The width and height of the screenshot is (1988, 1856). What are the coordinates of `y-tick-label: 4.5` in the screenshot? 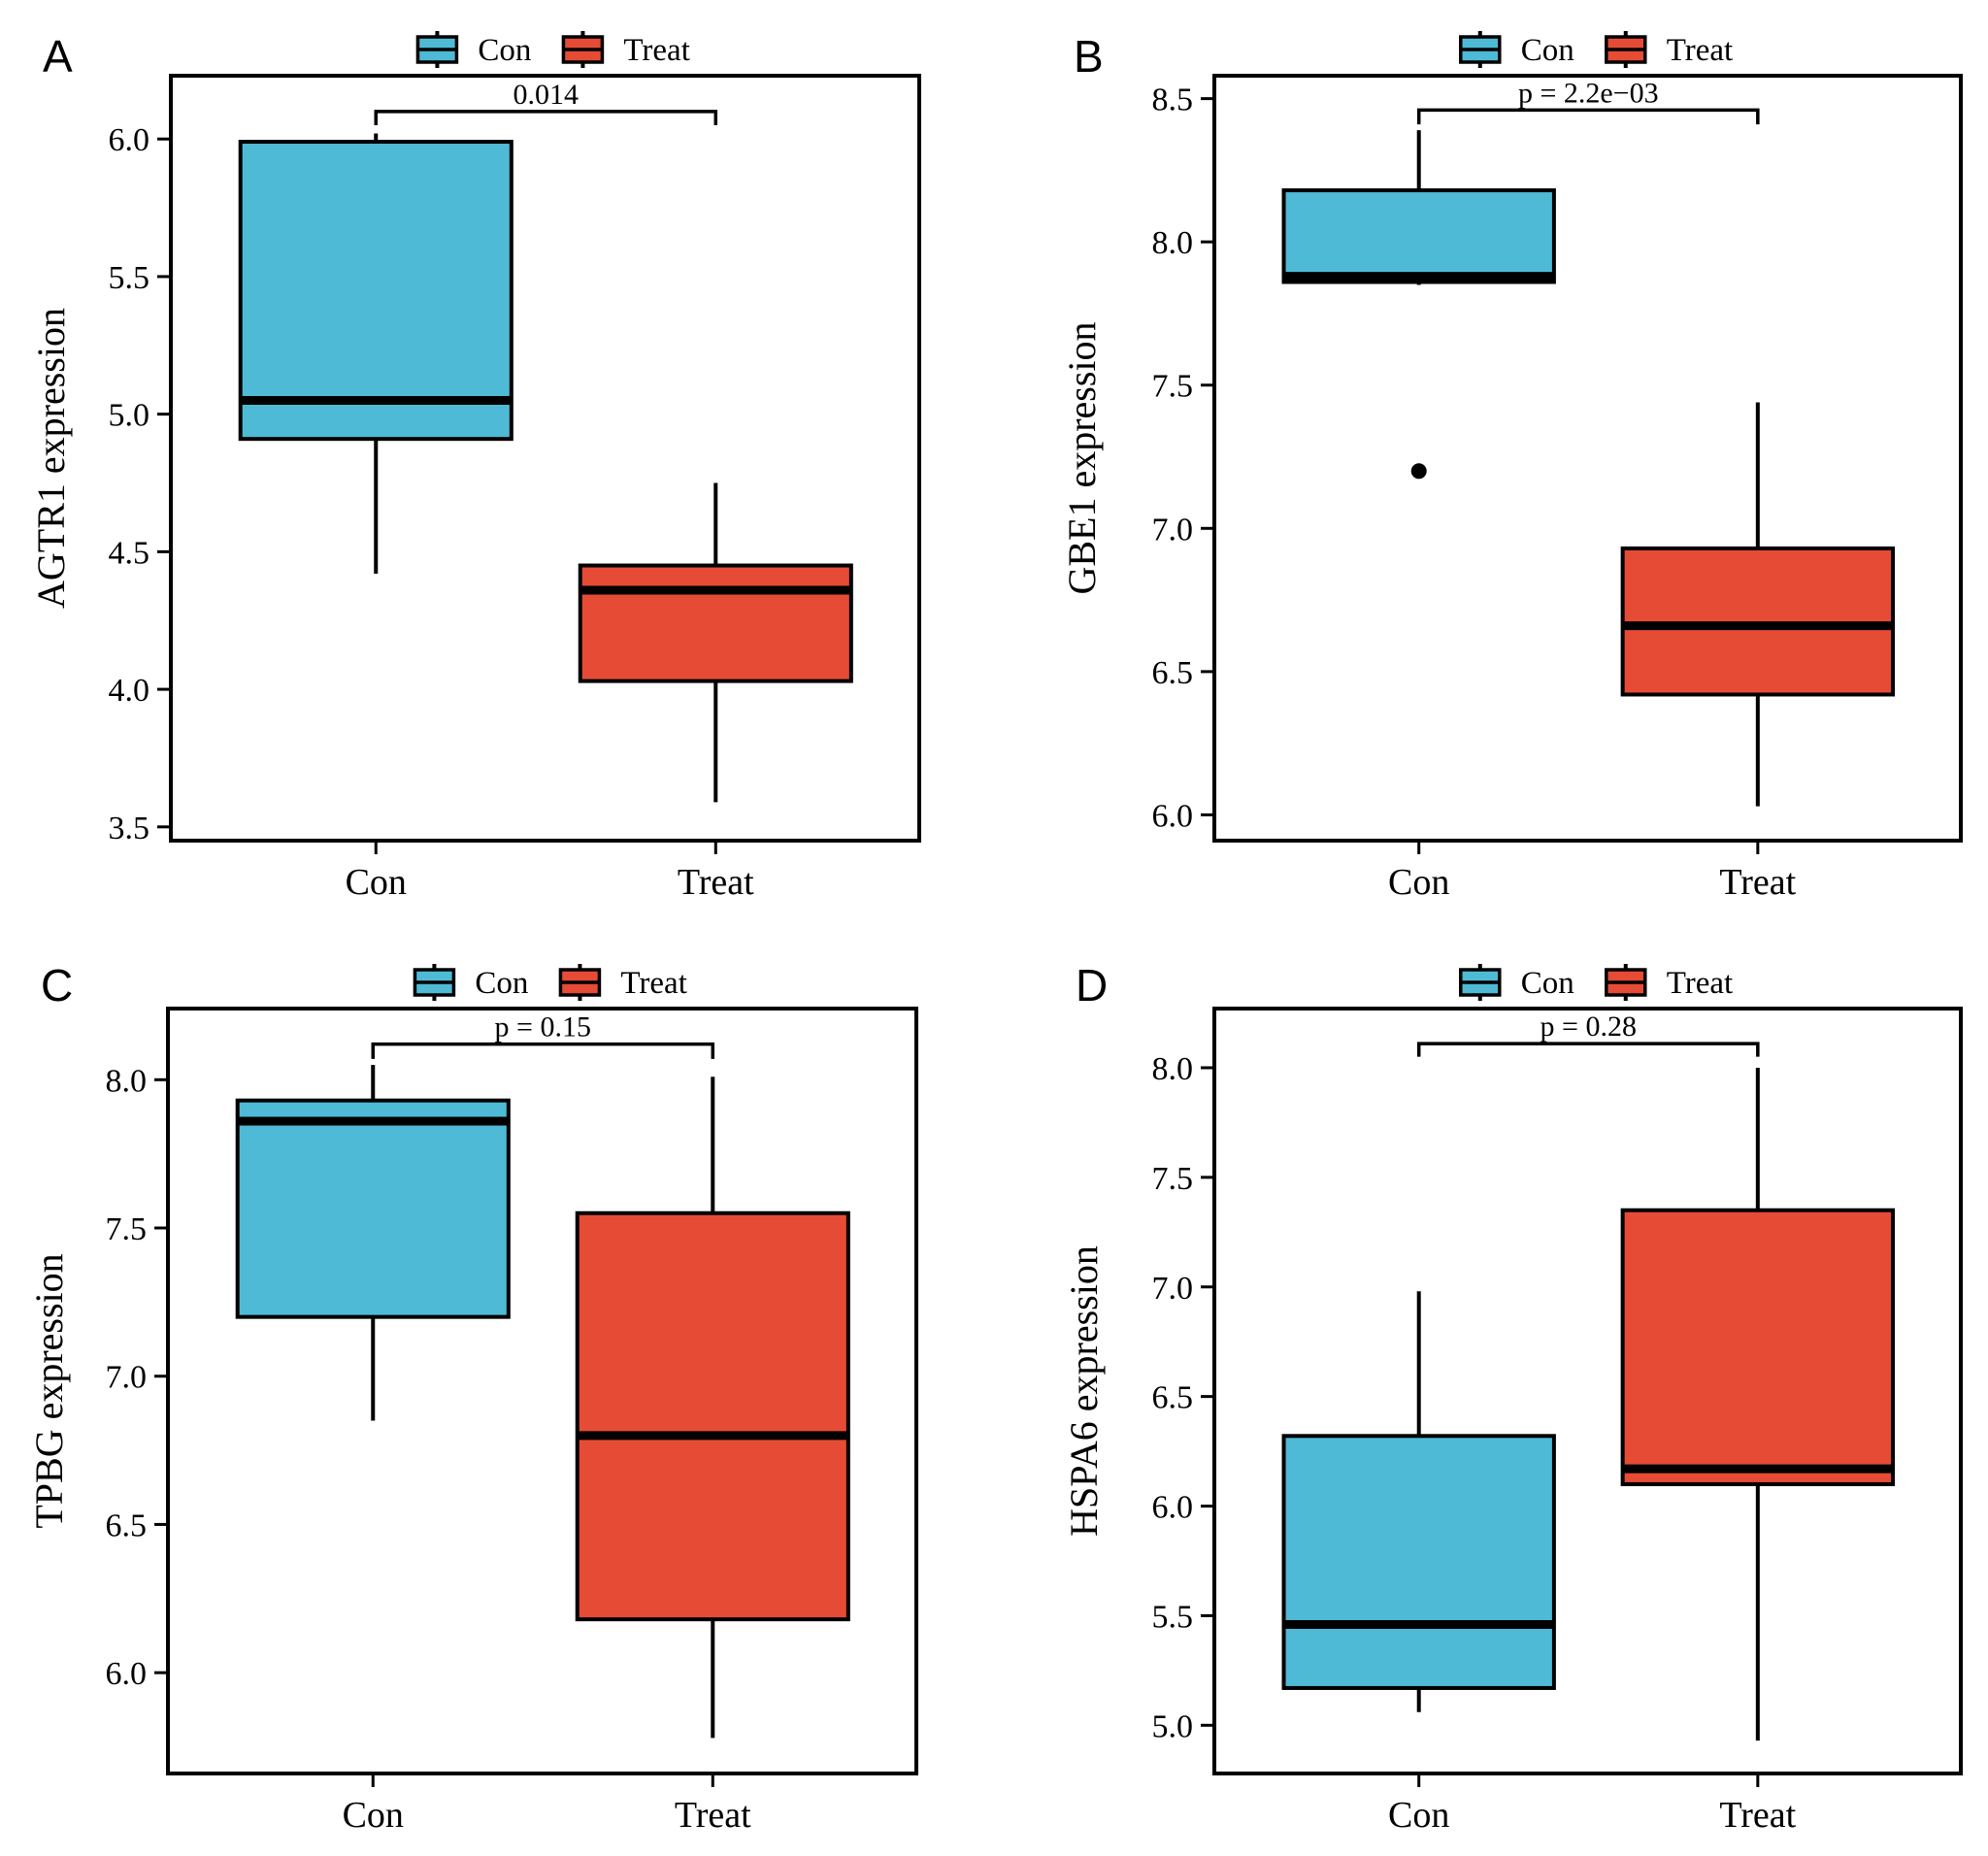 It's located at (130, 553).